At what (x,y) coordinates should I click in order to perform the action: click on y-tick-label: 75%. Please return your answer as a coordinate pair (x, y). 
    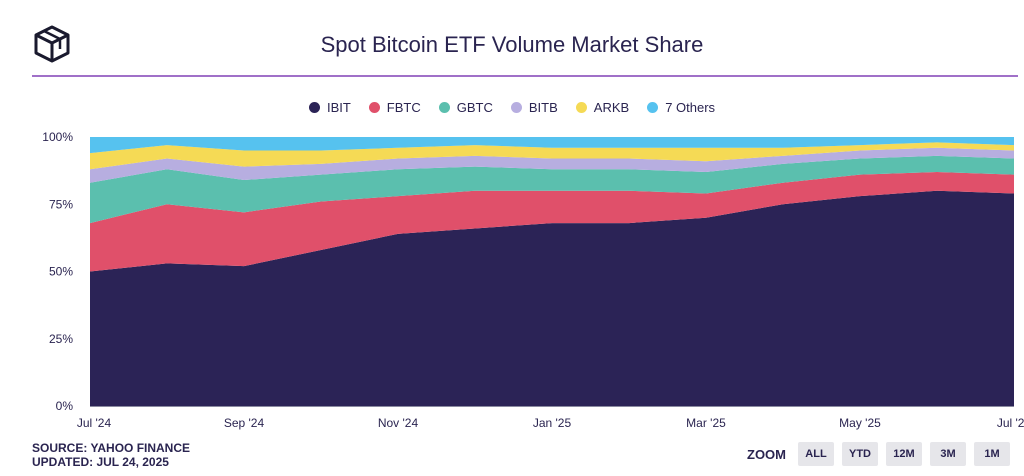
    Looking at the image, I should click on (61, 204).